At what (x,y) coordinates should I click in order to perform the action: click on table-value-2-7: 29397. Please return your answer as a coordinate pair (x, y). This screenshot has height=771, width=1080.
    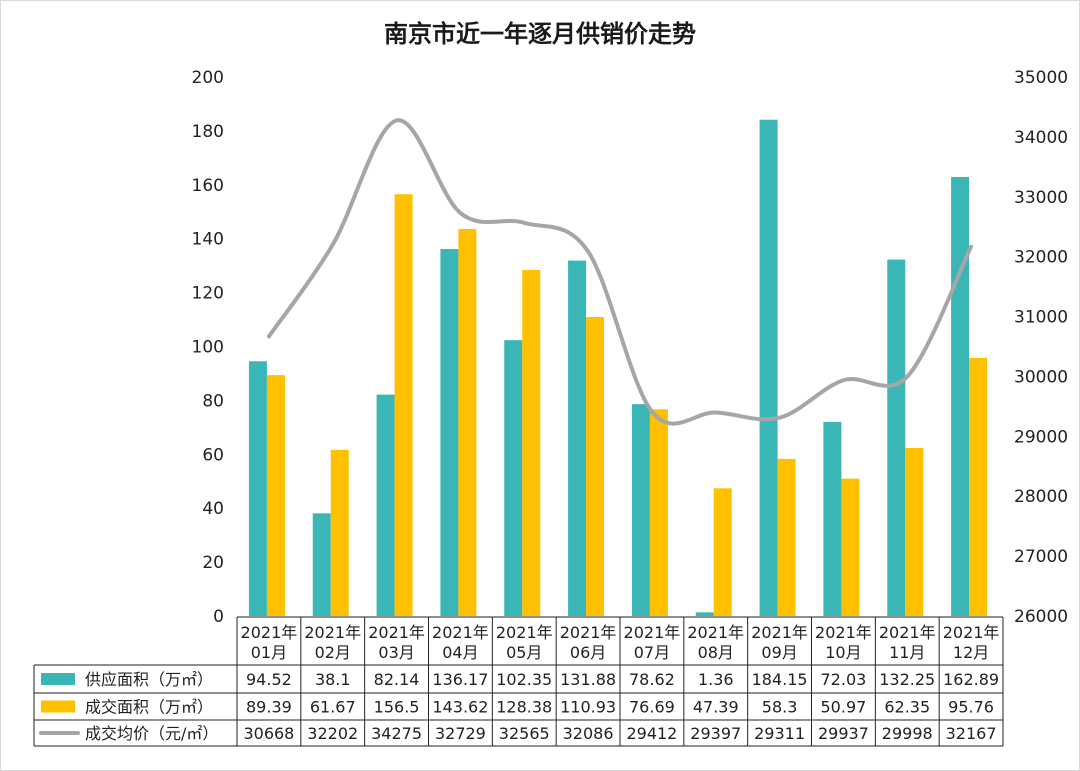
    Looking at the image, I should click on (715, 733).